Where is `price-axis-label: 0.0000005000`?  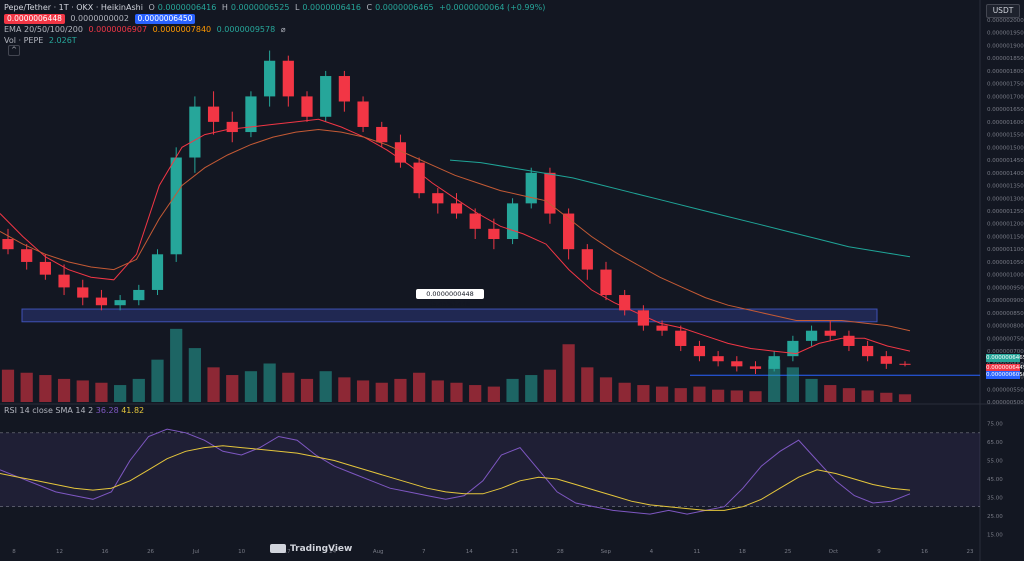 price-axis-label: 0.0000005000 is located at coordinates (1005, 403).